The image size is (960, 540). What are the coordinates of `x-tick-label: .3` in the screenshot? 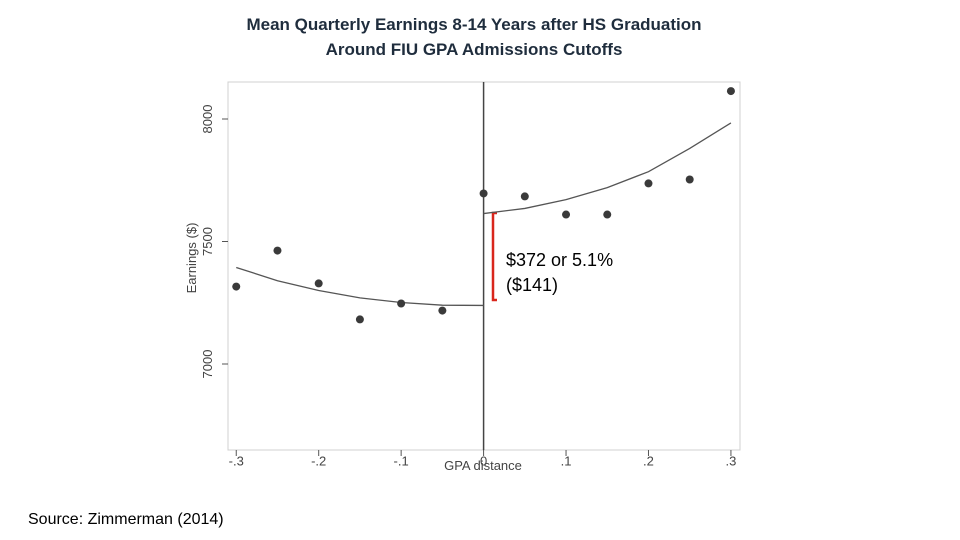 It's located at (731, 460).